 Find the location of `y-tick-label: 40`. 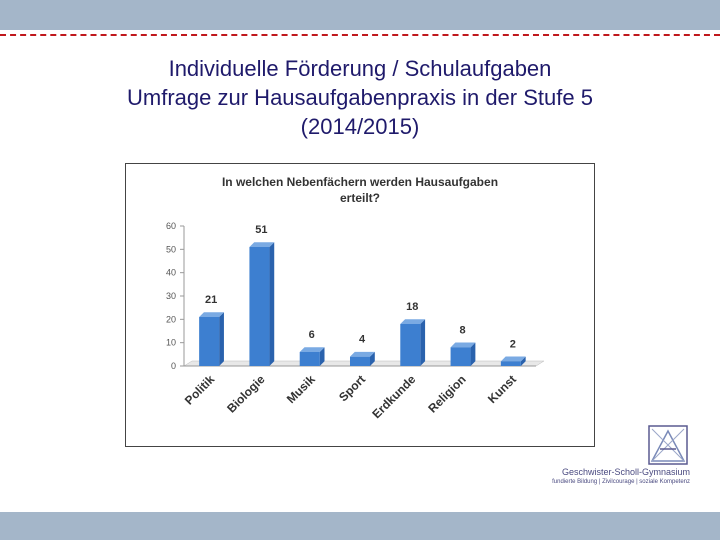

y-tick-label: 40 is located at coordinates (171, 273).